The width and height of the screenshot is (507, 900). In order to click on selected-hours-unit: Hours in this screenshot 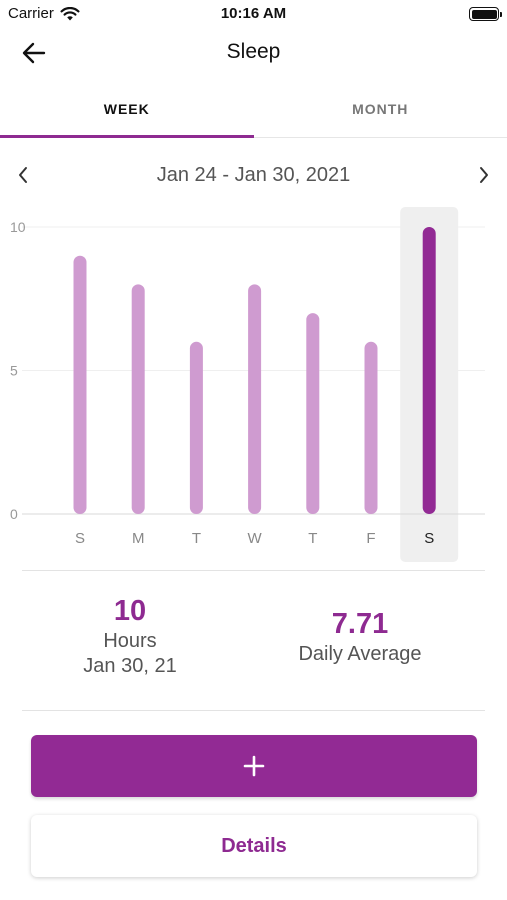, I will do `click(130, 641)`.